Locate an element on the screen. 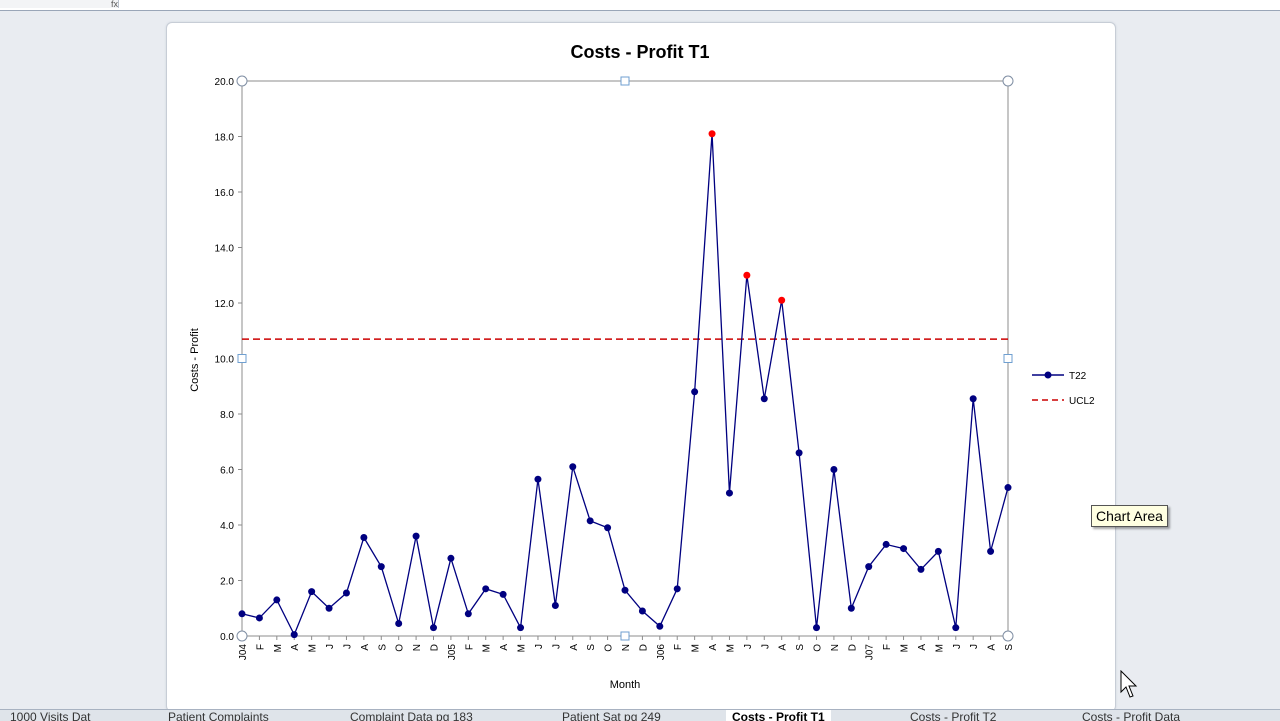 The image size is (1280, 721). y-axis-label: Costs - Profit is located at coordinates (195, 360).